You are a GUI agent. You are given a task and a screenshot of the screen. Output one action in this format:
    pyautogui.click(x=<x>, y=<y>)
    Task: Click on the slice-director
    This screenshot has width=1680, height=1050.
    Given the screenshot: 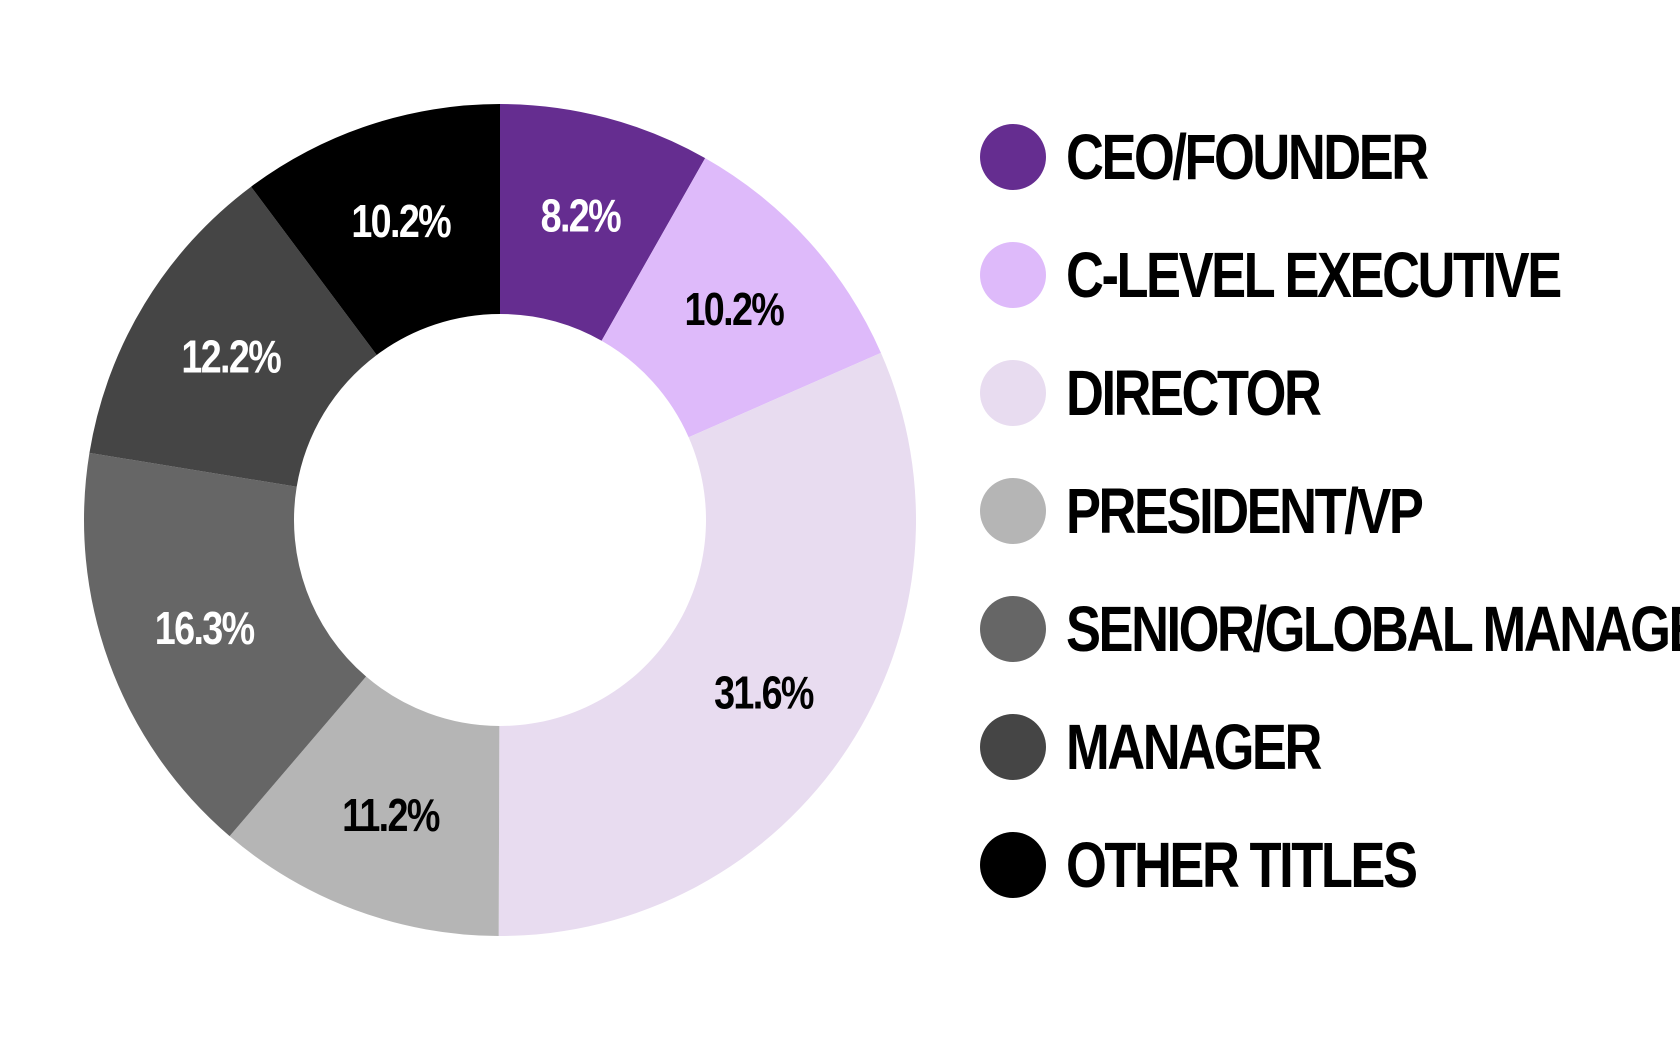 What is the action you would take?
    pyautogui.click(x=707, y=644)
    